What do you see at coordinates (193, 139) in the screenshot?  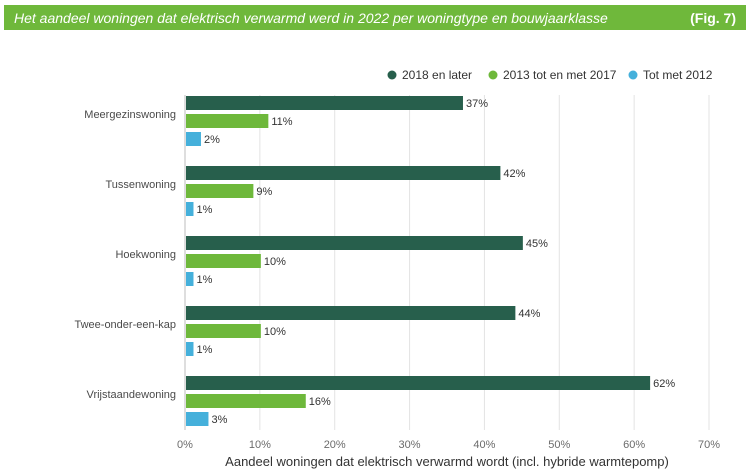 I see `bar-tot-met-2012-meergezinswoning` at bounding box center [193, 139].